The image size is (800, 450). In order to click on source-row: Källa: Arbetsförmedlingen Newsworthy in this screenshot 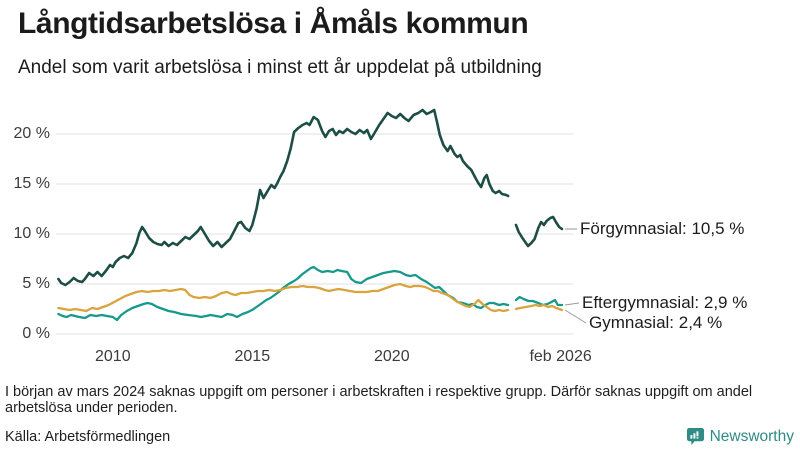, I will do `click(399, 436)`.